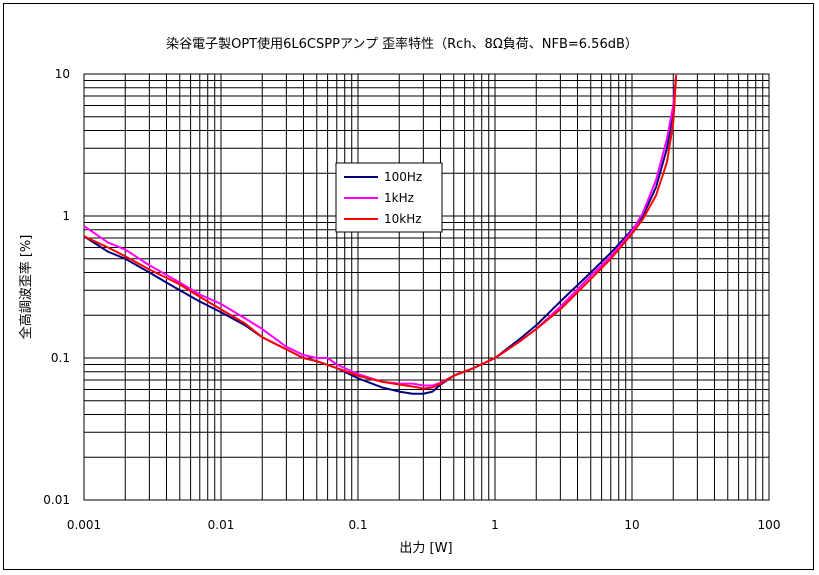  Describe the element at coordinates (60, 358) in the screenshot. I see `y-tick-label: 0.1` at that location.